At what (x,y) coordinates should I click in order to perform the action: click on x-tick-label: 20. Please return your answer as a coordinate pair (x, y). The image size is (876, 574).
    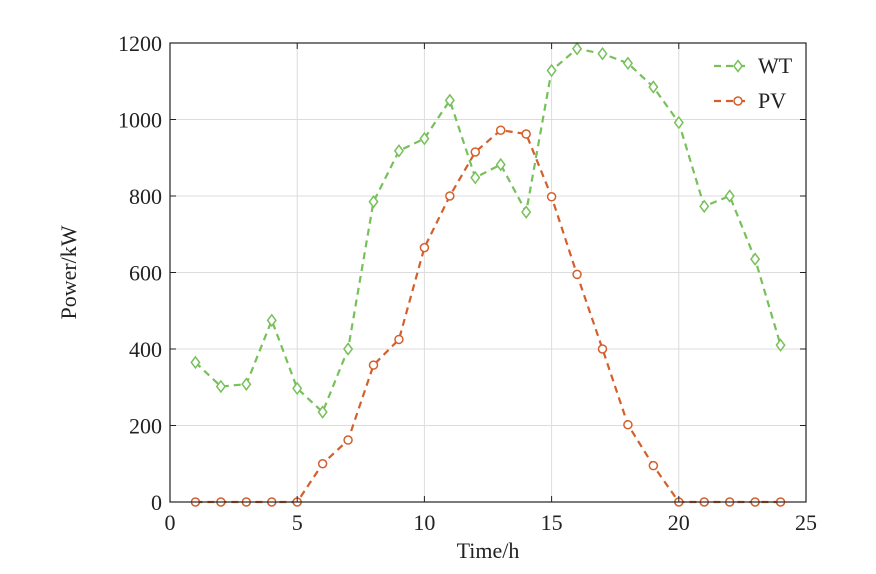
    Looking at the image, I should click on (679, 522).